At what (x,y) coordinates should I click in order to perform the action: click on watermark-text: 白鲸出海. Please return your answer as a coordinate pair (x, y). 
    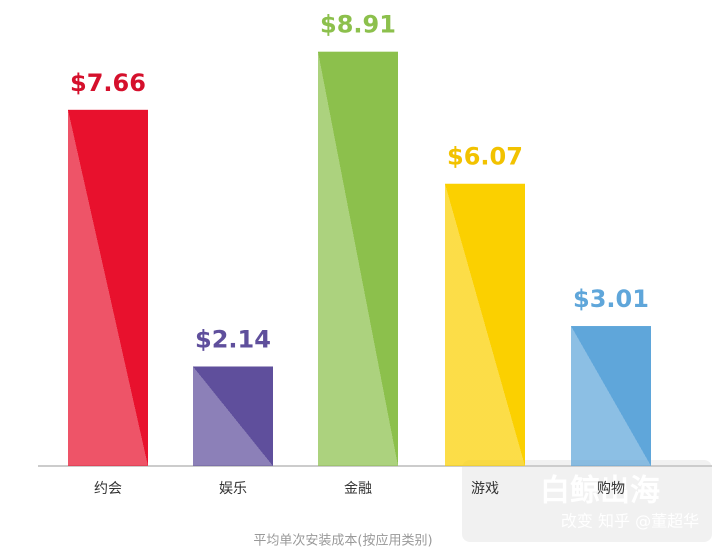
    Looking at the image, I should click on (600, 491).